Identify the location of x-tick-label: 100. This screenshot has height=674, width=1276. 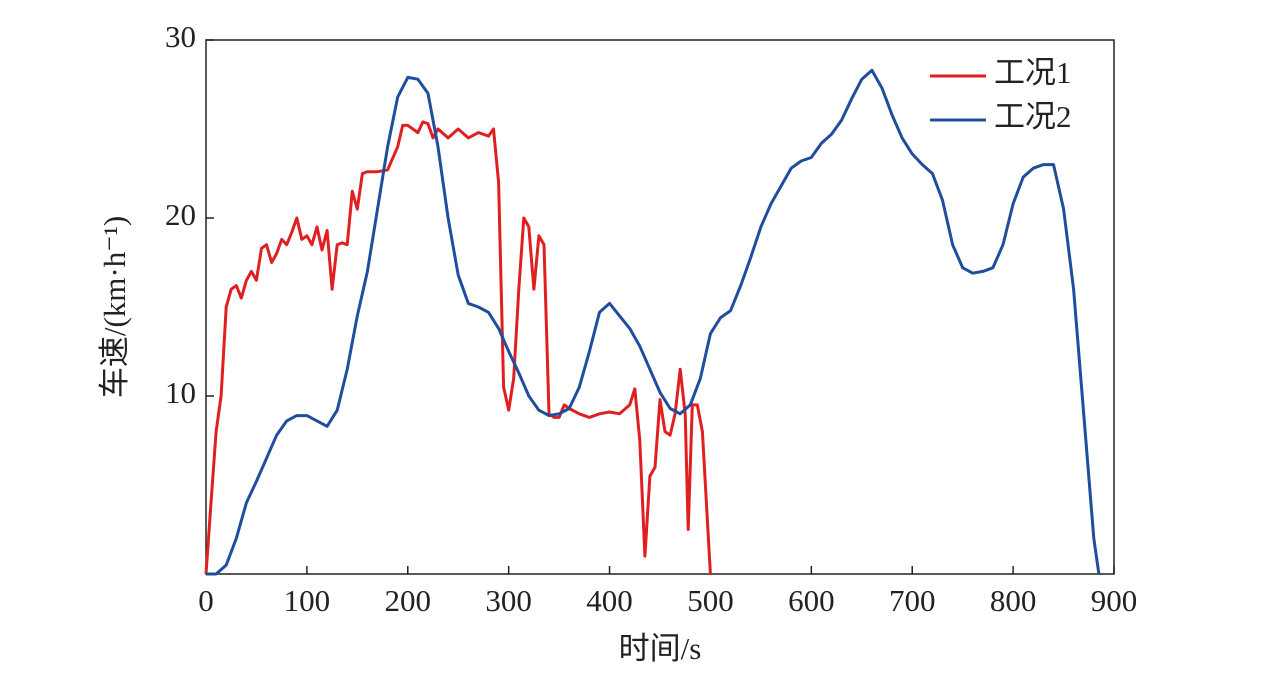
(307, 600).